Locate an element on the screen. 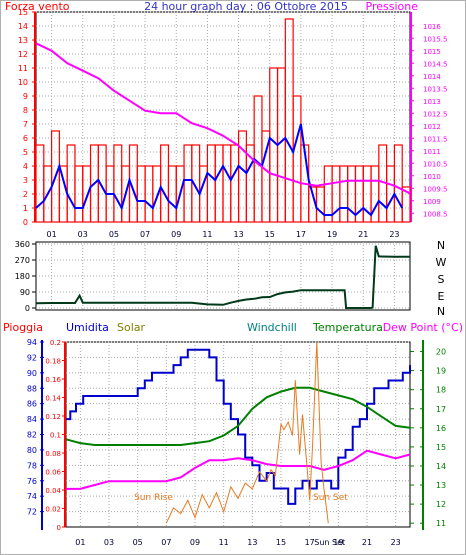  rain-tick-label: 0.18 is located at coordinates (53, 362).